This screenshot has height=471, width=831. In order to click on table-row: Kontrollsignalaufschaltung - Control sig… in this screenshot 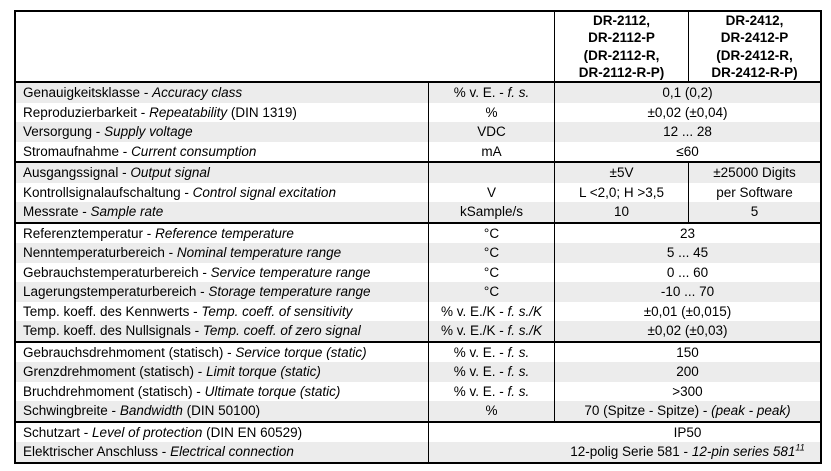, I will do `click(418, 192)`.